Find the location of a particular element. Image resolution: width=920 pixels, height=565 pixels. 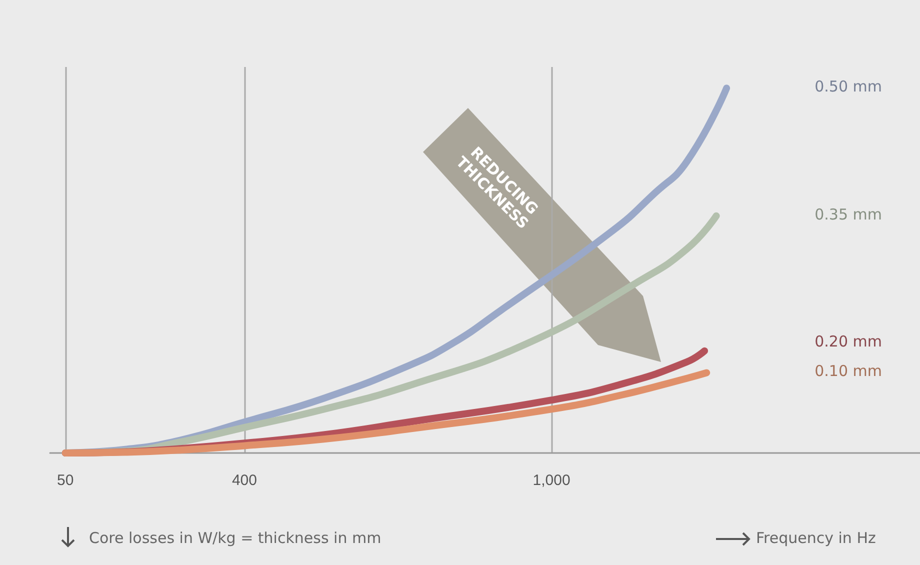

x-tick-label: 400 is located at coordinates (244, 480).